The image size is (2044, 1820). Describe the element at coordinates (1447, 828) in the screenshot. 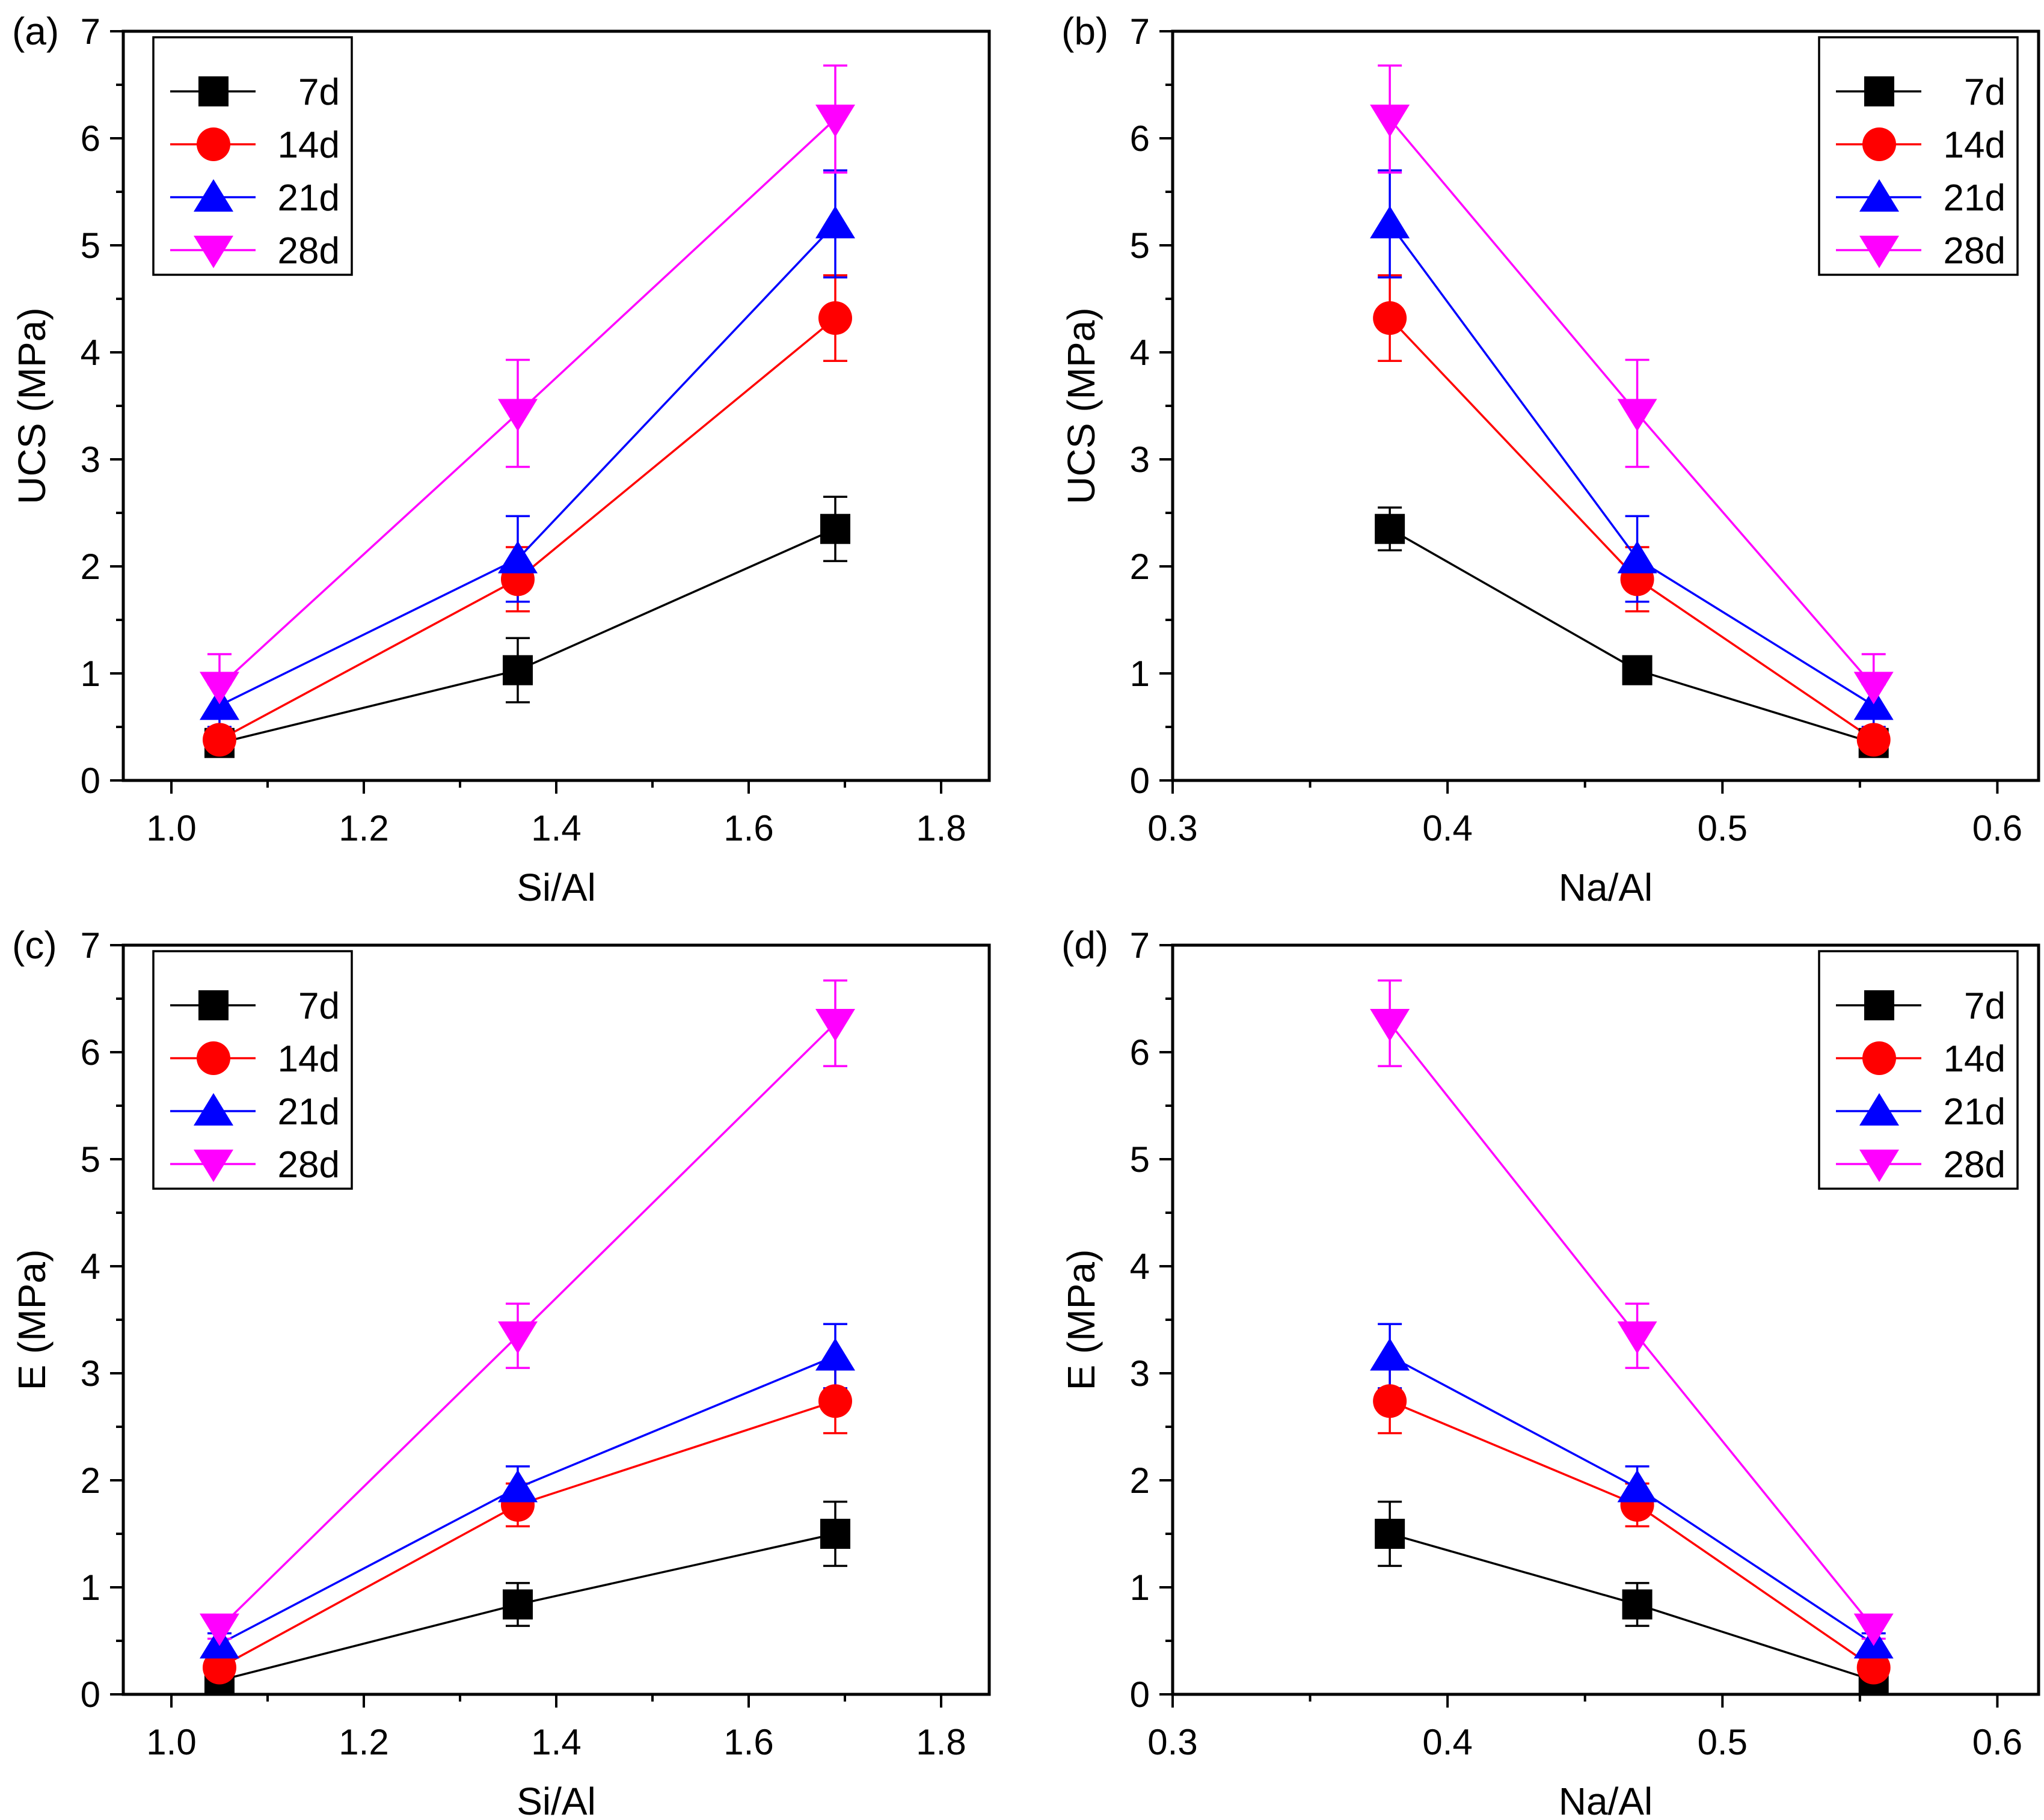

I see `x-tick-label: 0.4` at that location.